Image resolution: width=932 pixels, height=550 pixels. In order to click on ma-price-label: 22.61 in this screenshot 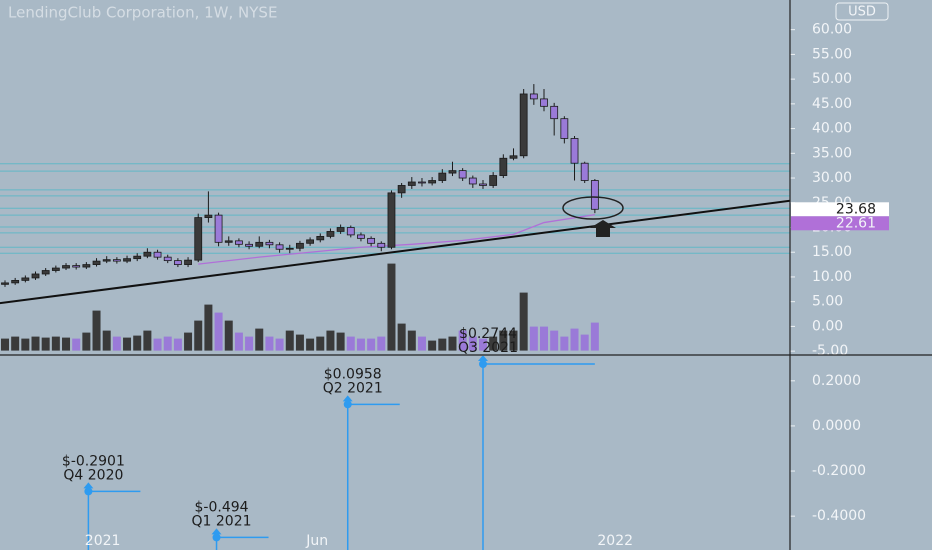, I will do `click(856, 223)`.